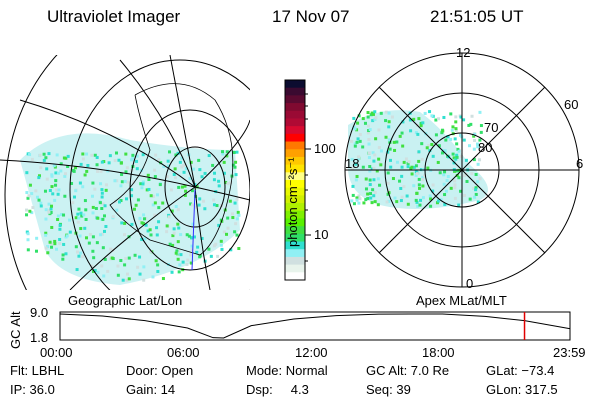  I want to click on colorbar-band, so click(295, 222).